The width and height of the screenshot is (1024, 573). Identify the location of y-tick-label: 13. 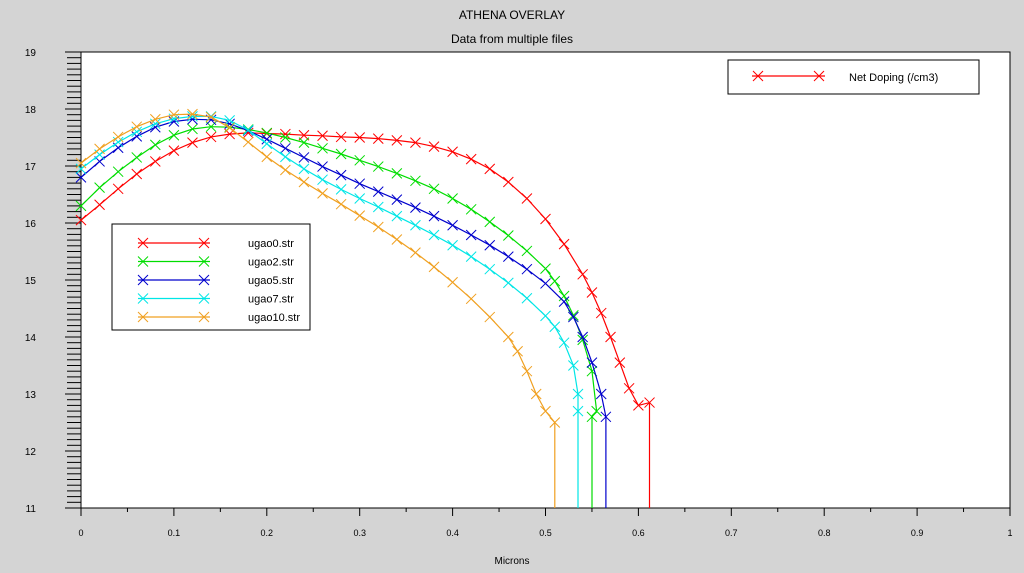
(31, 395).